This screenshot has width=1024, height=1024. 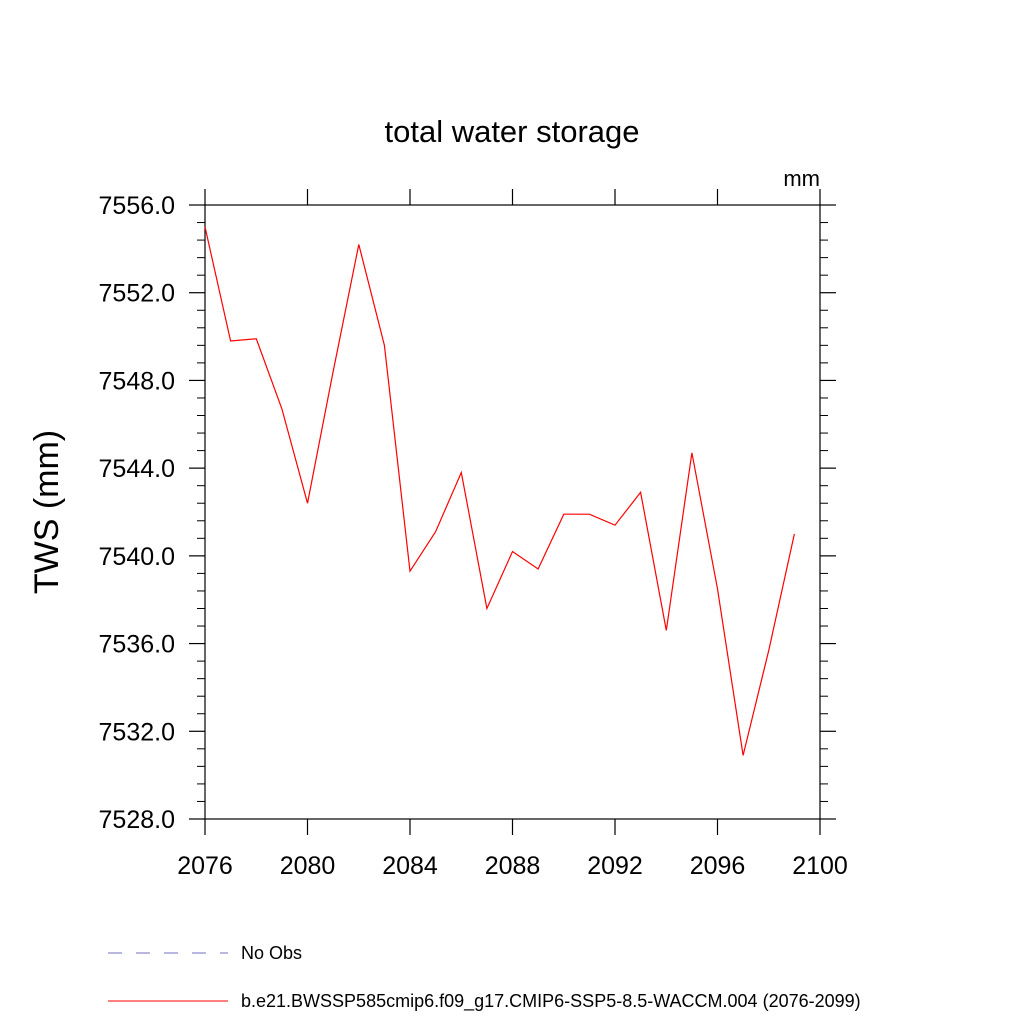 I want to click on x-tick-label: 2088, so click(x=513, y=866).